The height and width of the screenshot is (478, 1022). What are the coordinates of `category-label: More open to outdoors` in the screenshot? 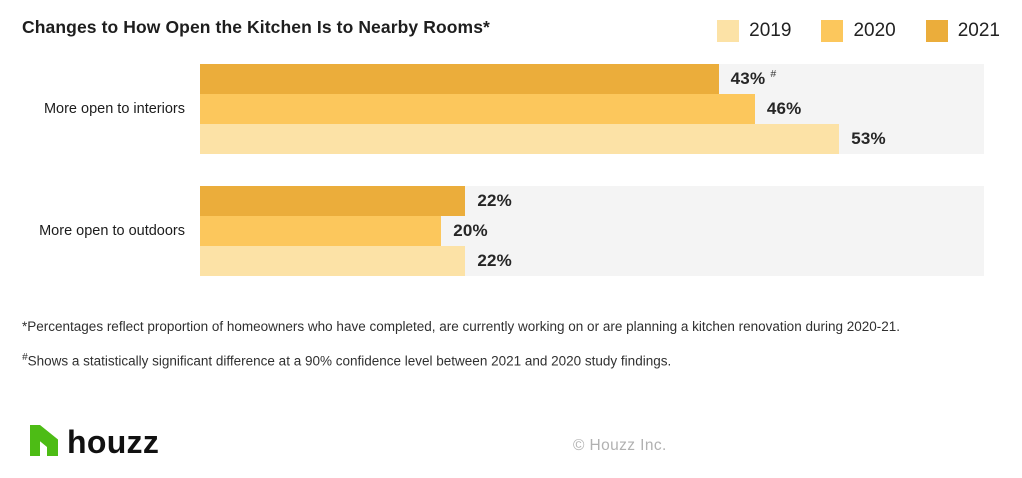 It's located at (112, 231).